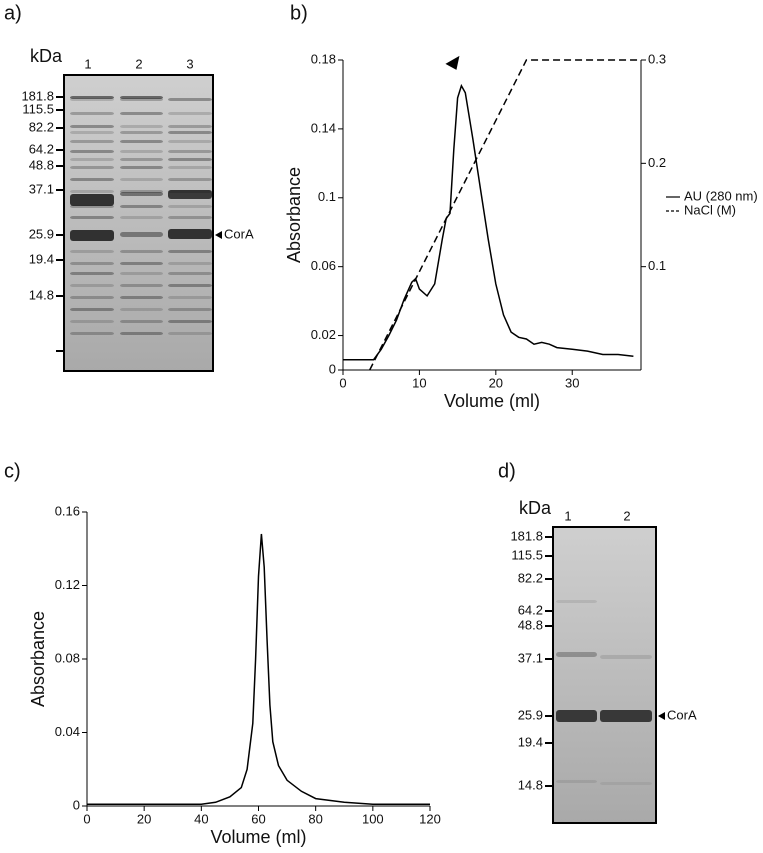 This screenshot has width=763, height=853. What do you see at coordinates (373, 818) in the screenshot?
I see `x-tick-label: 100` at bounding box center [373, 818].